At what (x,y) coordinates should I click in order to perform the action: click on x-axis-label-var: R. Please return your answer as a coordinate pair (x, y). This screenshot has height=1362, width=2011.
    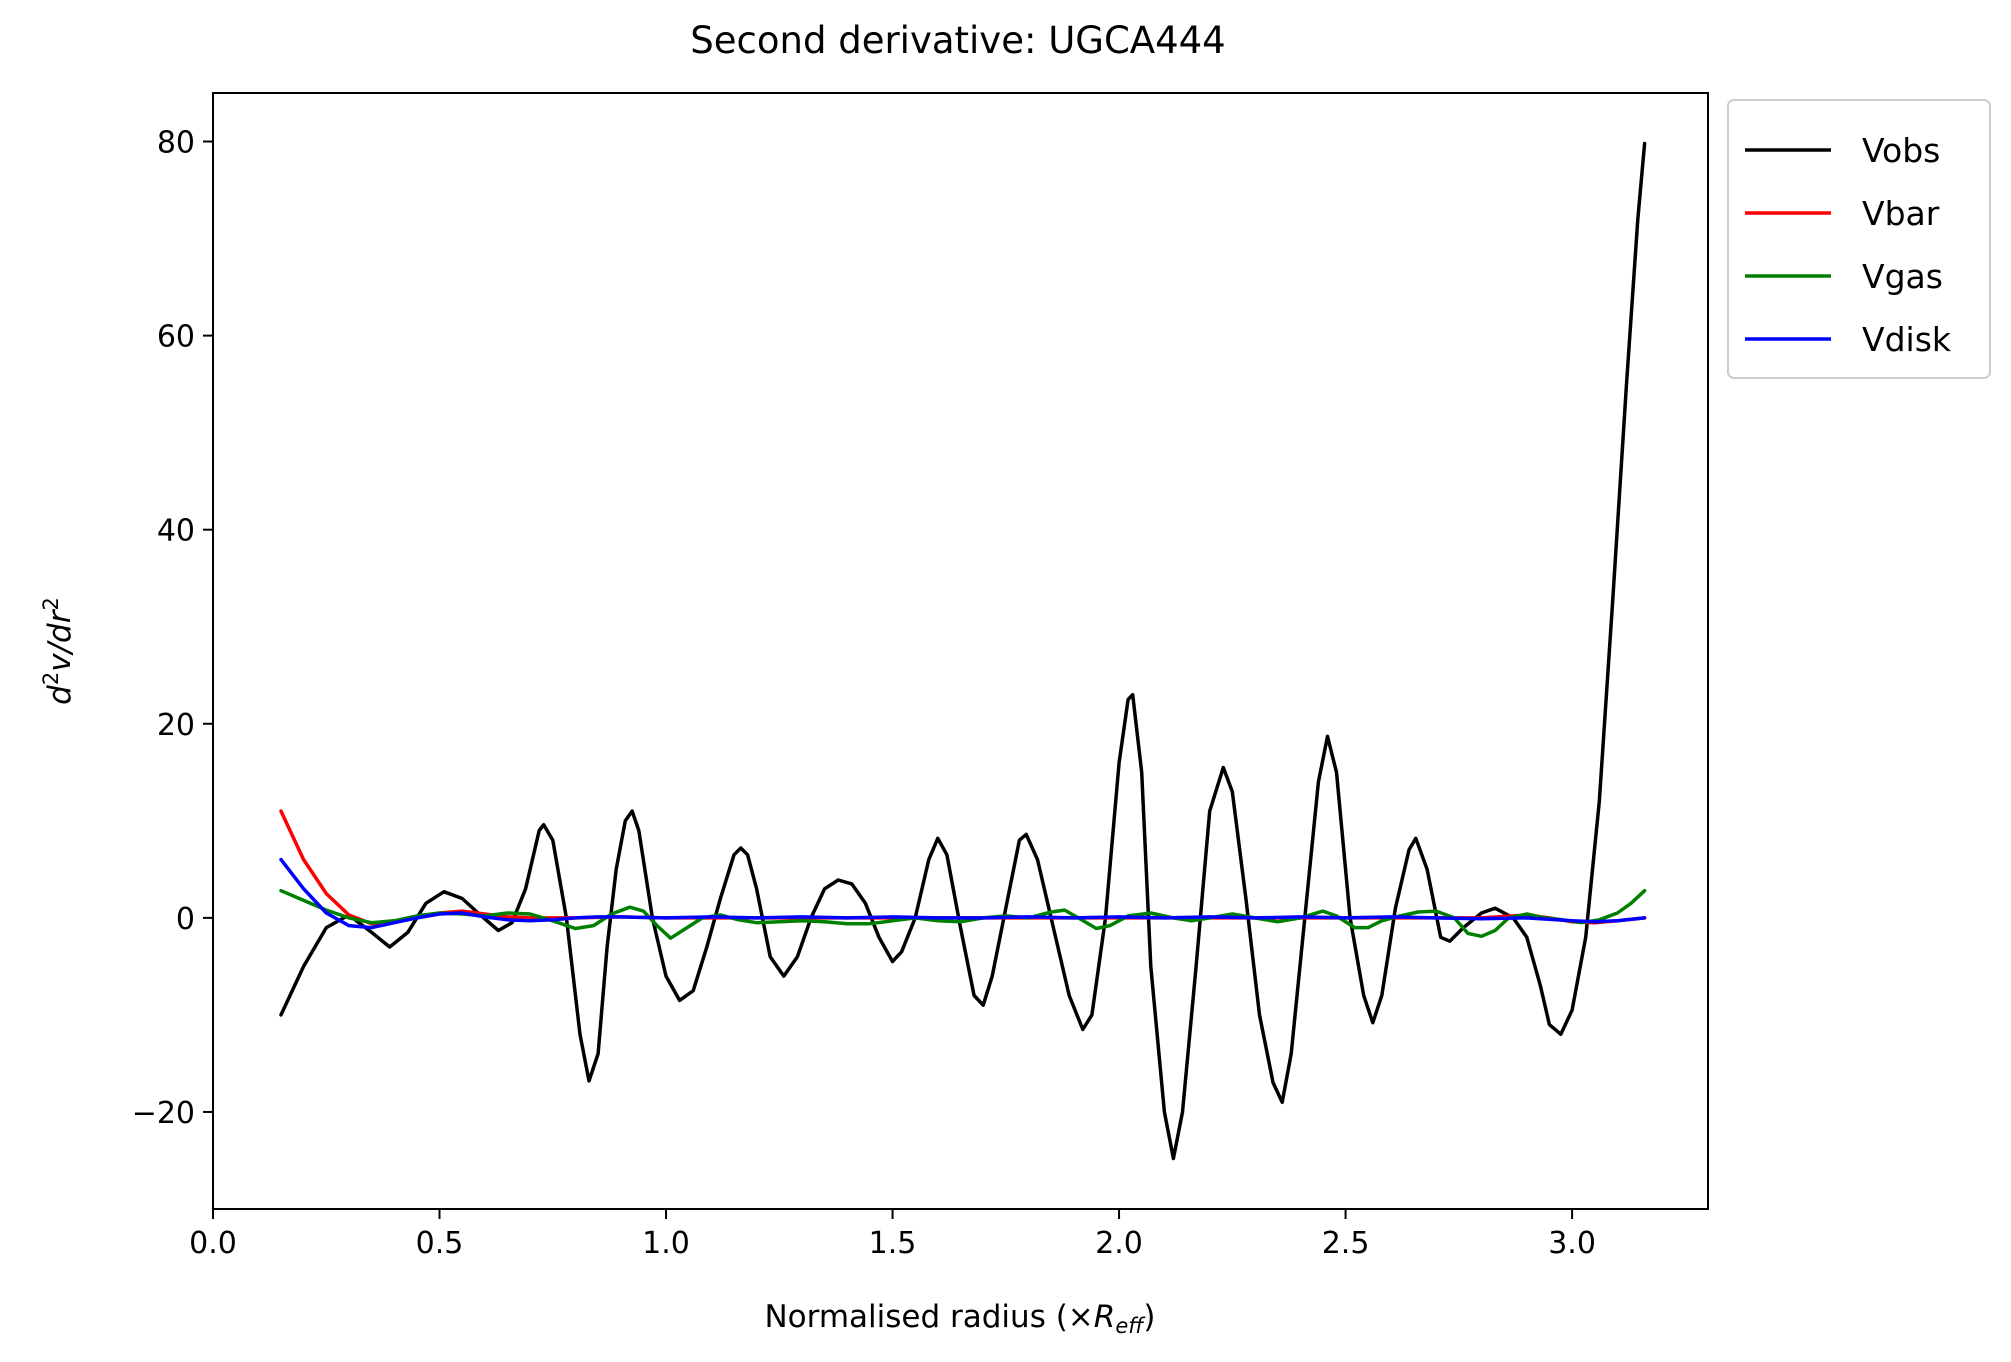
    Looking at the image, I should click on (1105, 1317).